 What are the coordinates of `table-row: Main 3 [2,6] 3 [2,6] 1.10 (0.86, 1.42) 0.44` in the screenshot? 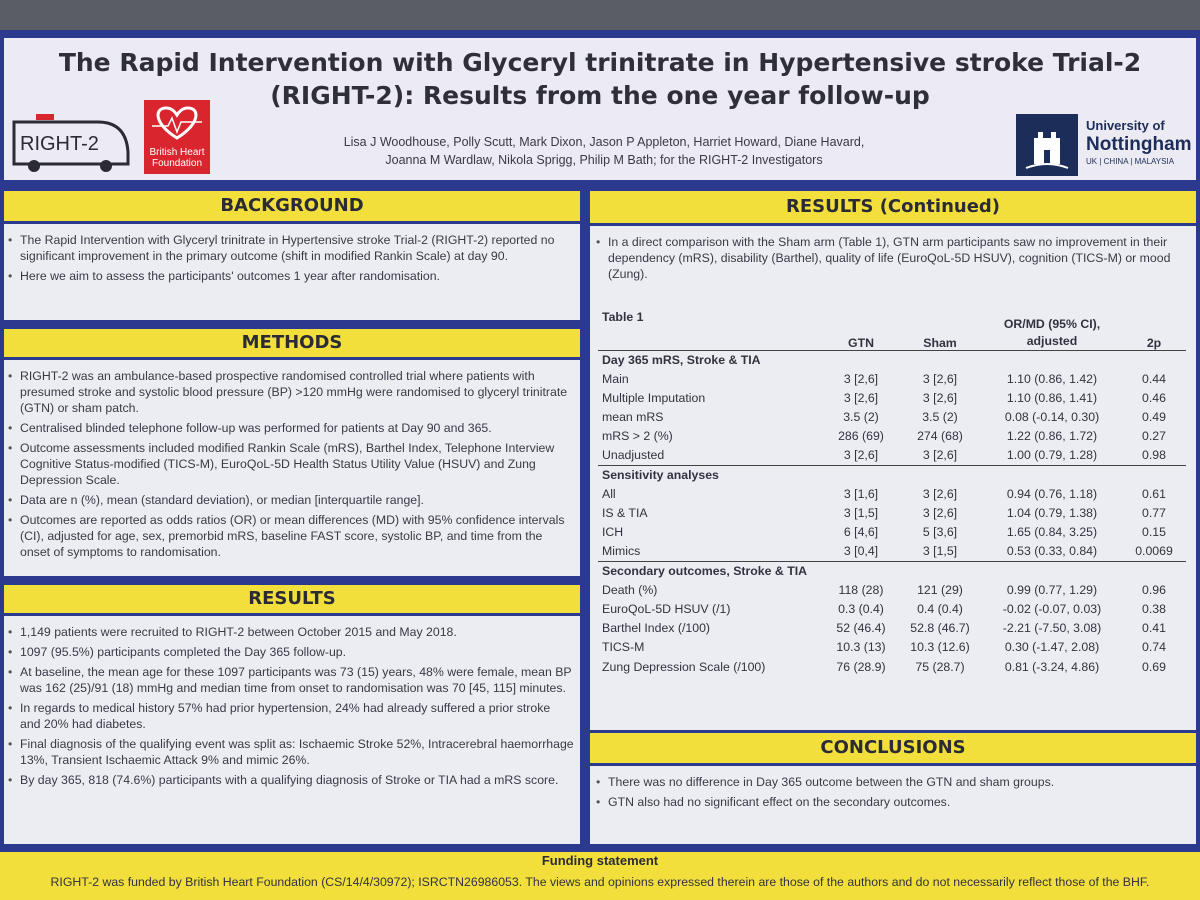 It's located at (892, 378).